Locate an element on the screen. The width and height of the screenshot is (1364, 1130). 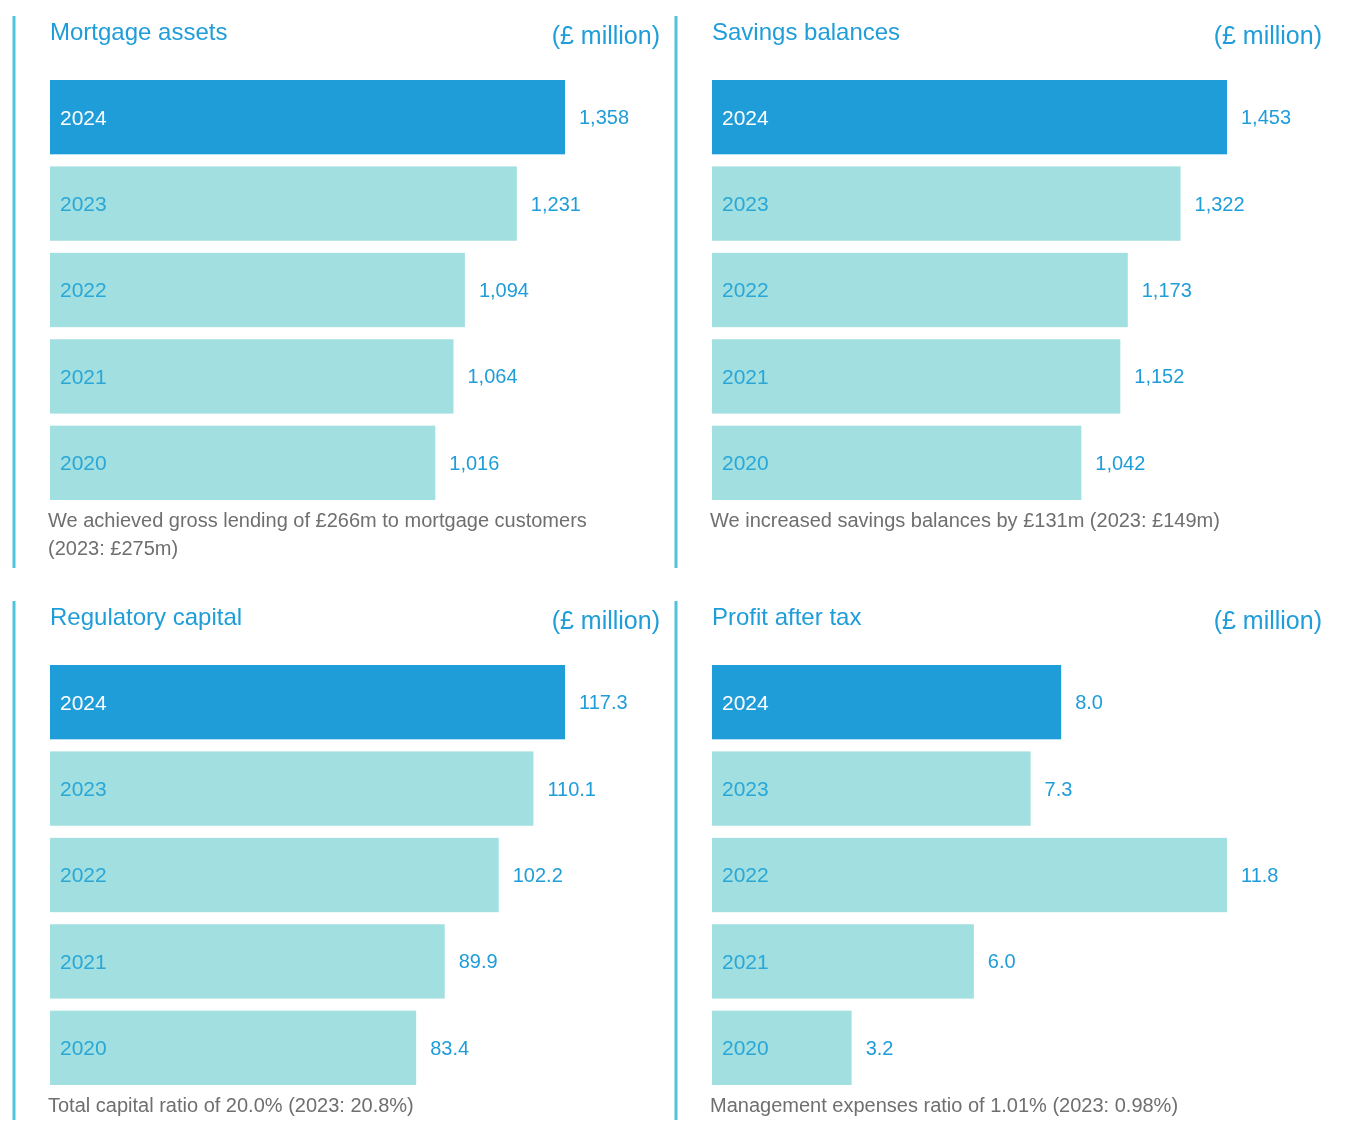
text: Total capital ratio of 20.0% (2023: 20.8%) is located at coordinates (231, 1105).